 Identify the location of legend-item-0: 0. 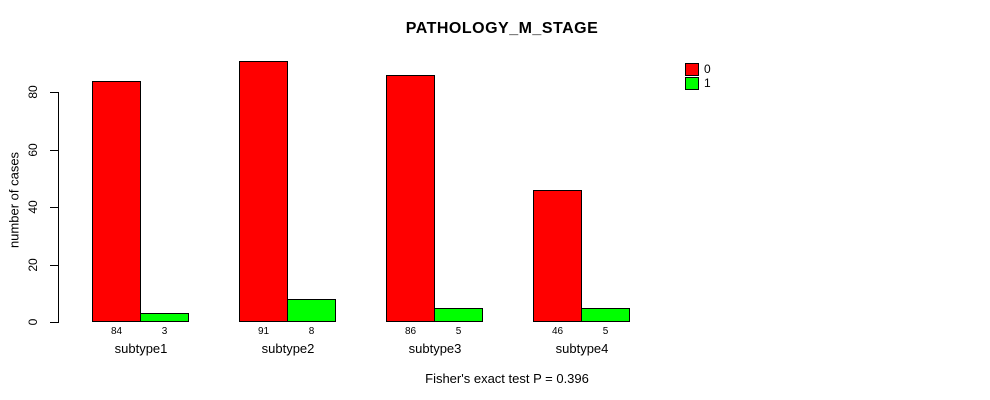
(698, 69).